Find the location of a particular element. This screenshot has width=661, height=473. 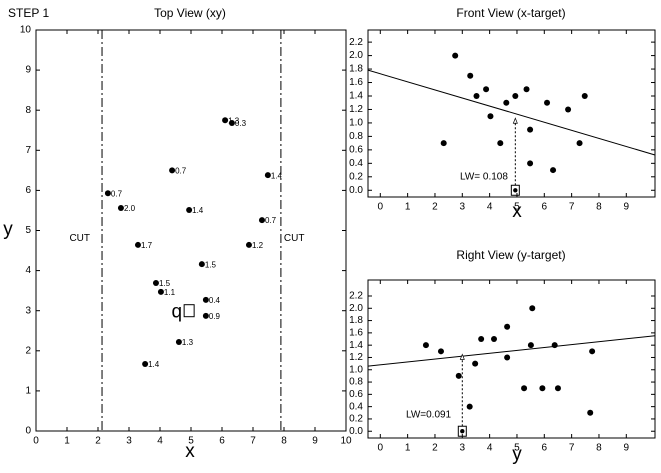

y-tick-label: 5 is located at coordinates (28, 230).